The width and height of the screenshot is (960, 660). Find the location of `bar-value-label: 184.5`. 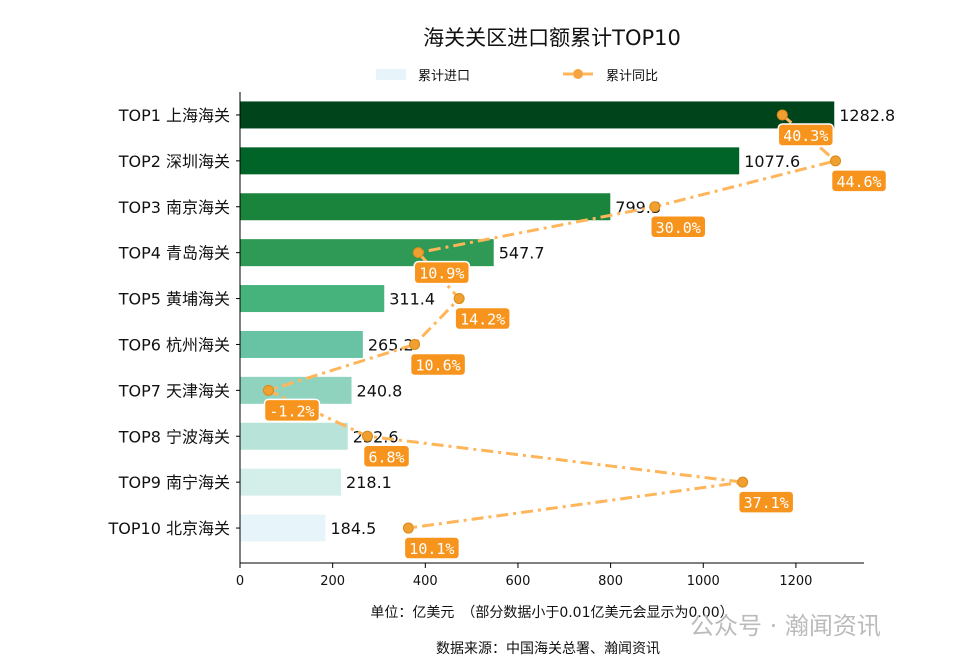

bar-value-label: 184.5 is located at coordinates (353, 528).